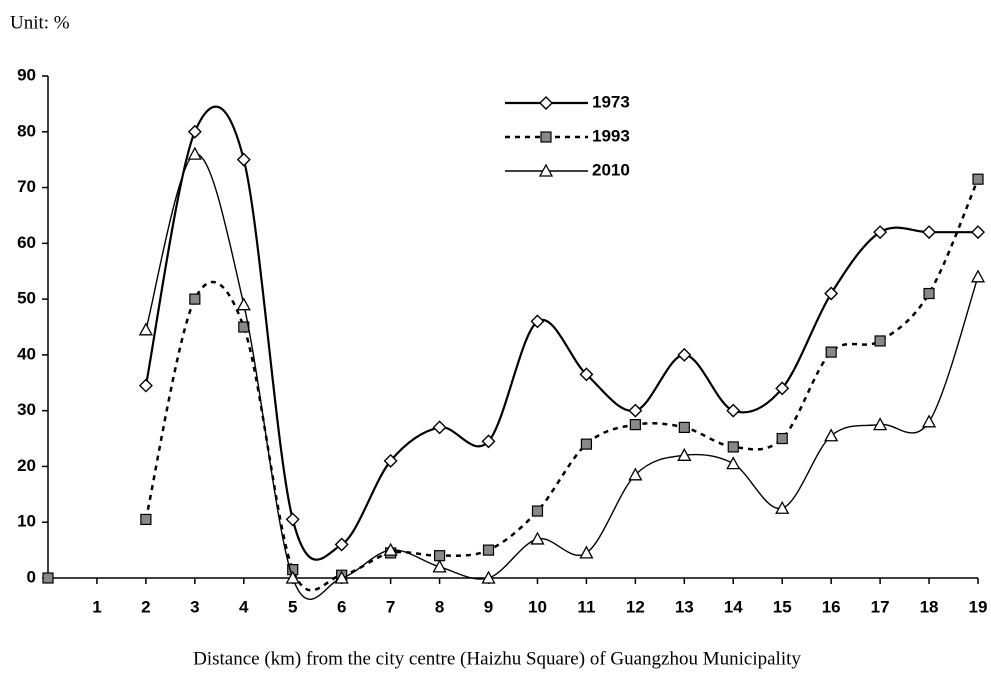  Describe the element at coordinates (586, 606) in the screenshot. I see `x-tick-label: 11` at that location.